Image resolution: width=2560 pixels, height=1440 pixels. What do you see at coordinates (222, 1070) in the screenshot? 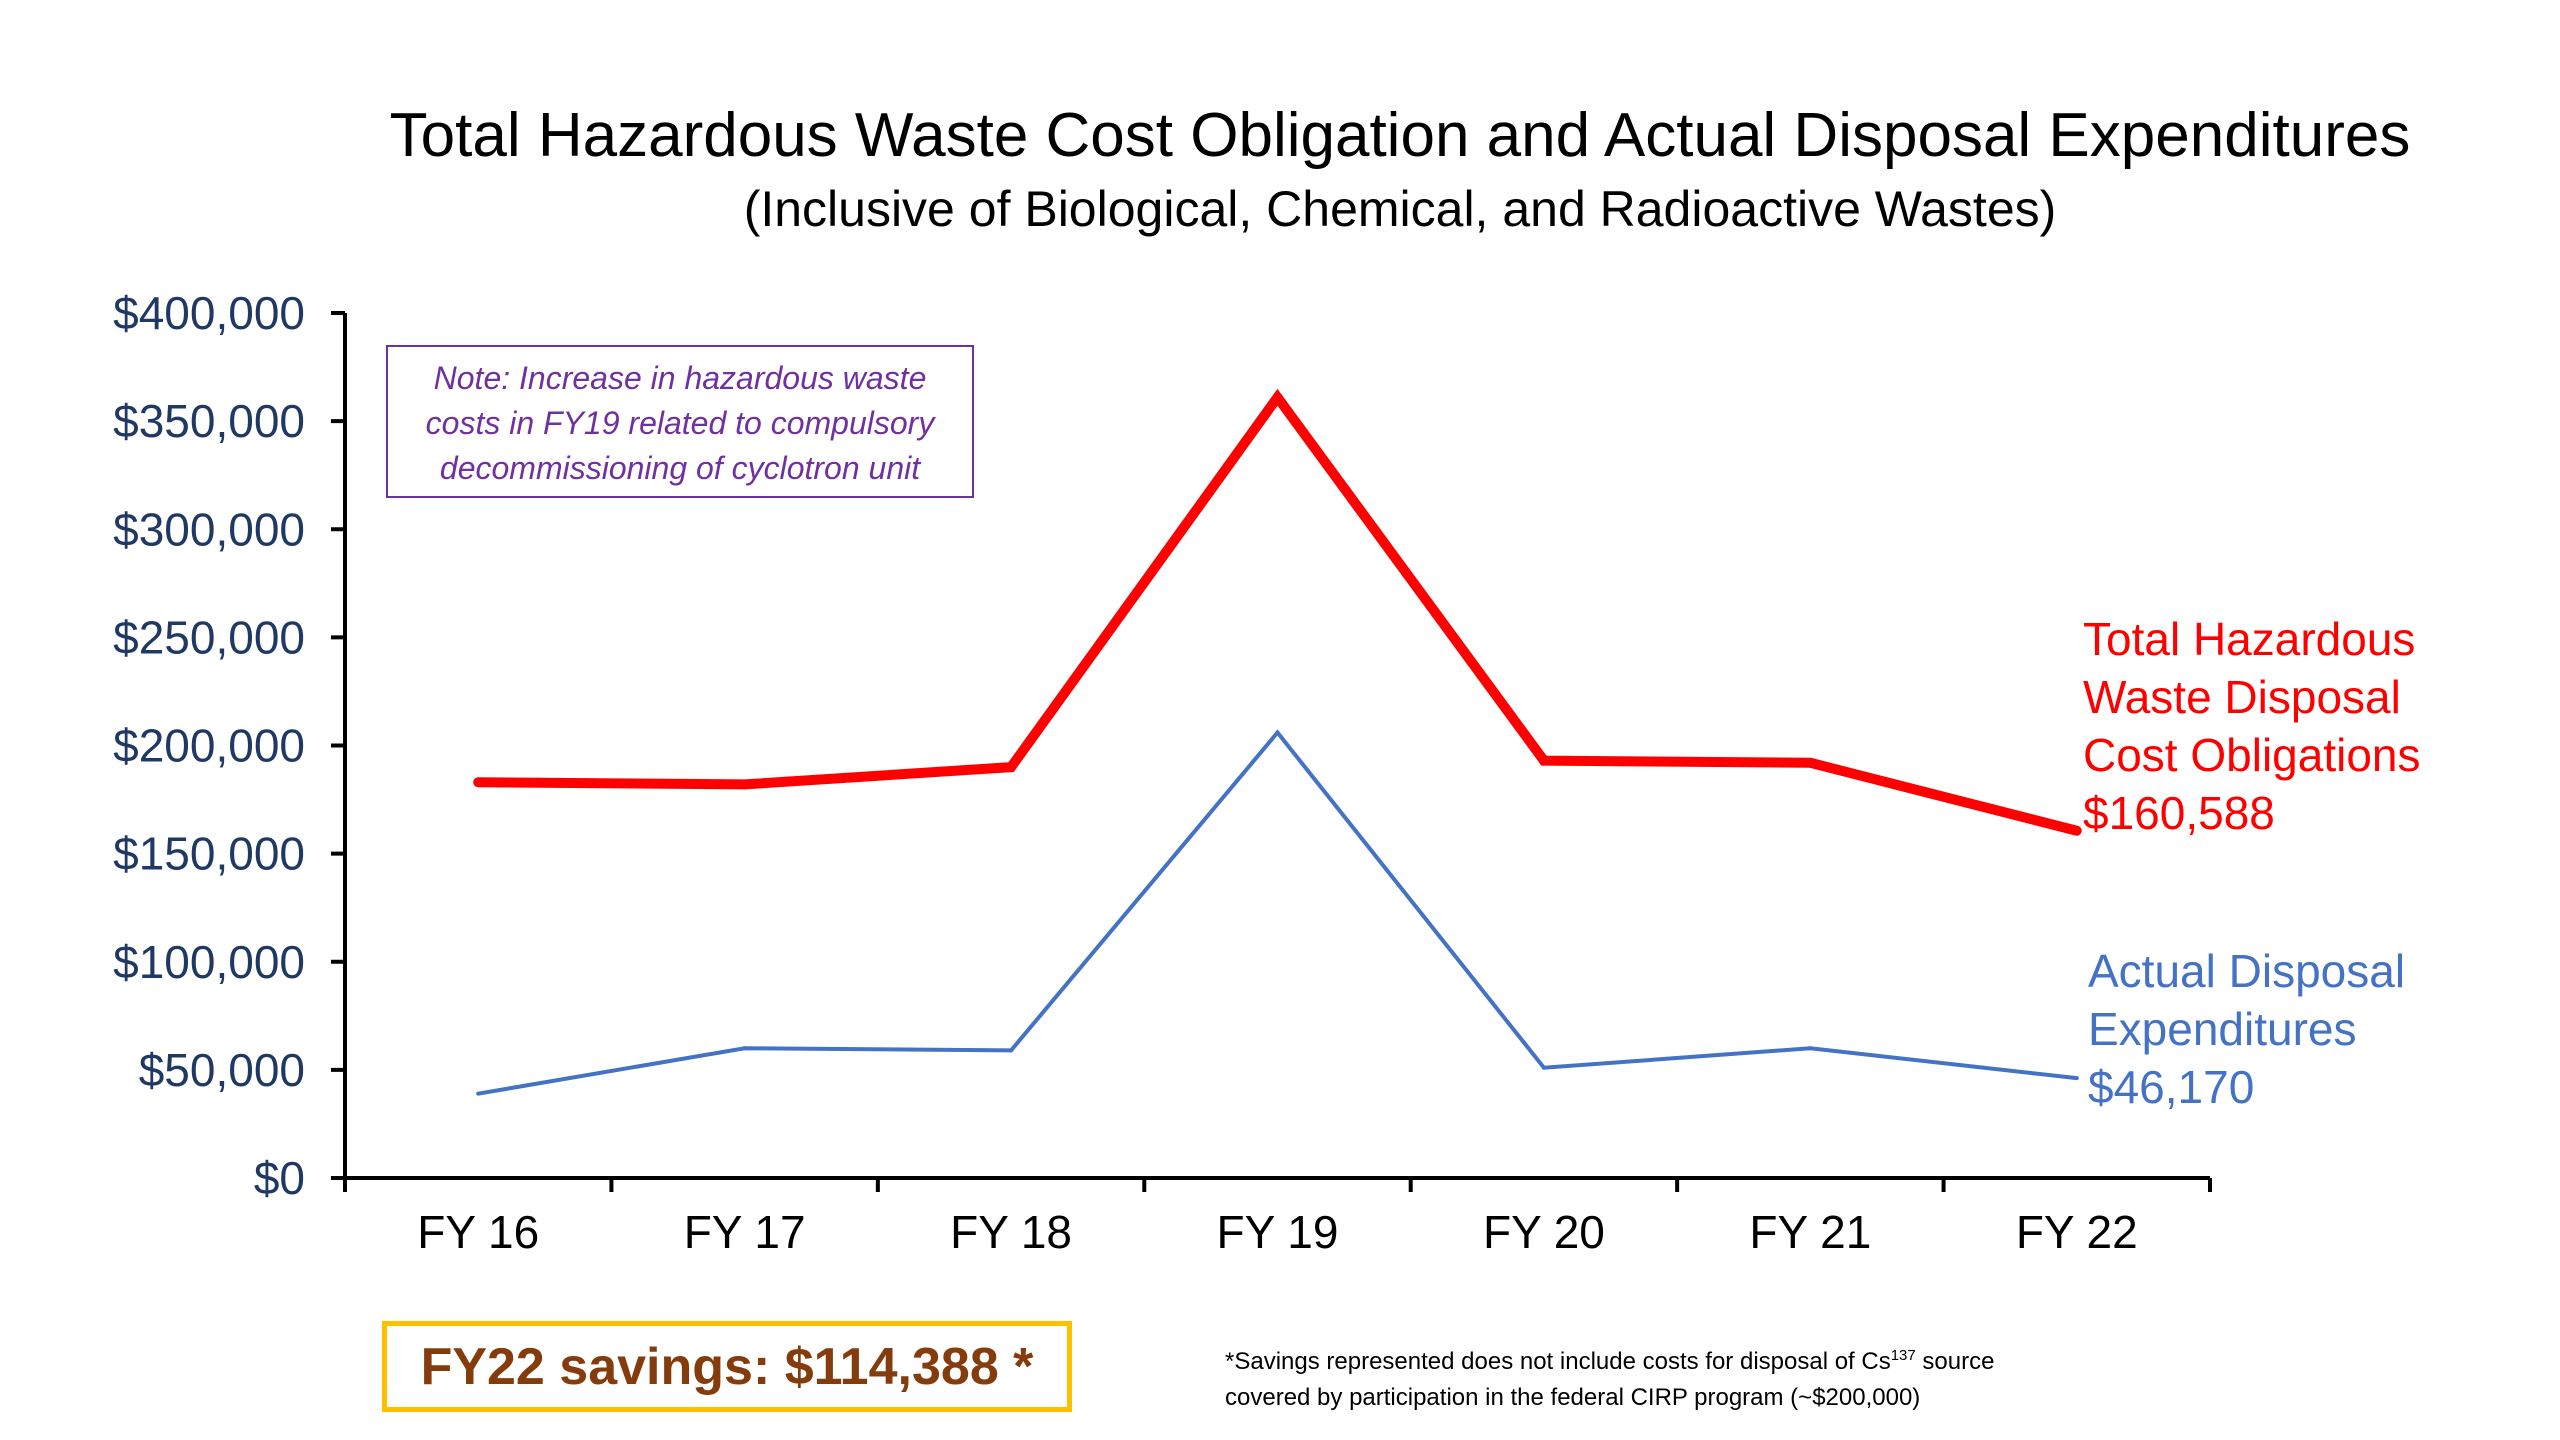
I see `y-tick-label: $50,000` at bounding box center [222, 1070].